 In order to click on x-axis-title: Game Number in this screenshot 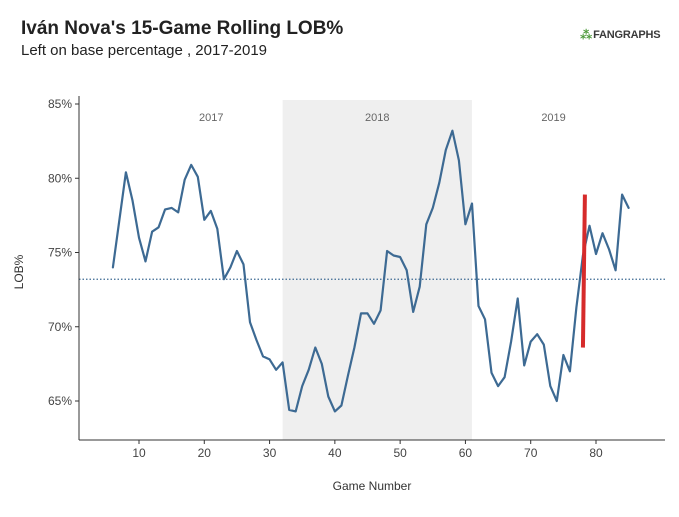, I will do `click(372, 486)`.